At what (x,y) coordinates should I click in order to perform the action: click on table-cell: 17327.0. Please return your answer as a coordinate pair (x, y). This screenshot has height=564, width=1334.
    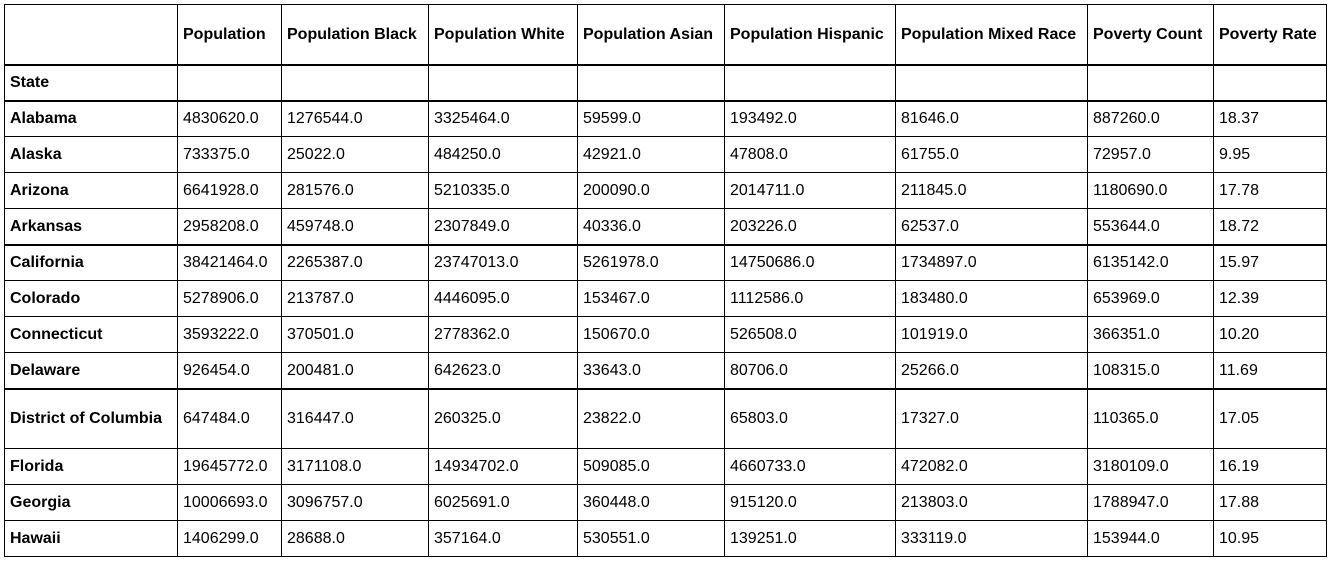
    Looking at the image, I should click on (991, 418).